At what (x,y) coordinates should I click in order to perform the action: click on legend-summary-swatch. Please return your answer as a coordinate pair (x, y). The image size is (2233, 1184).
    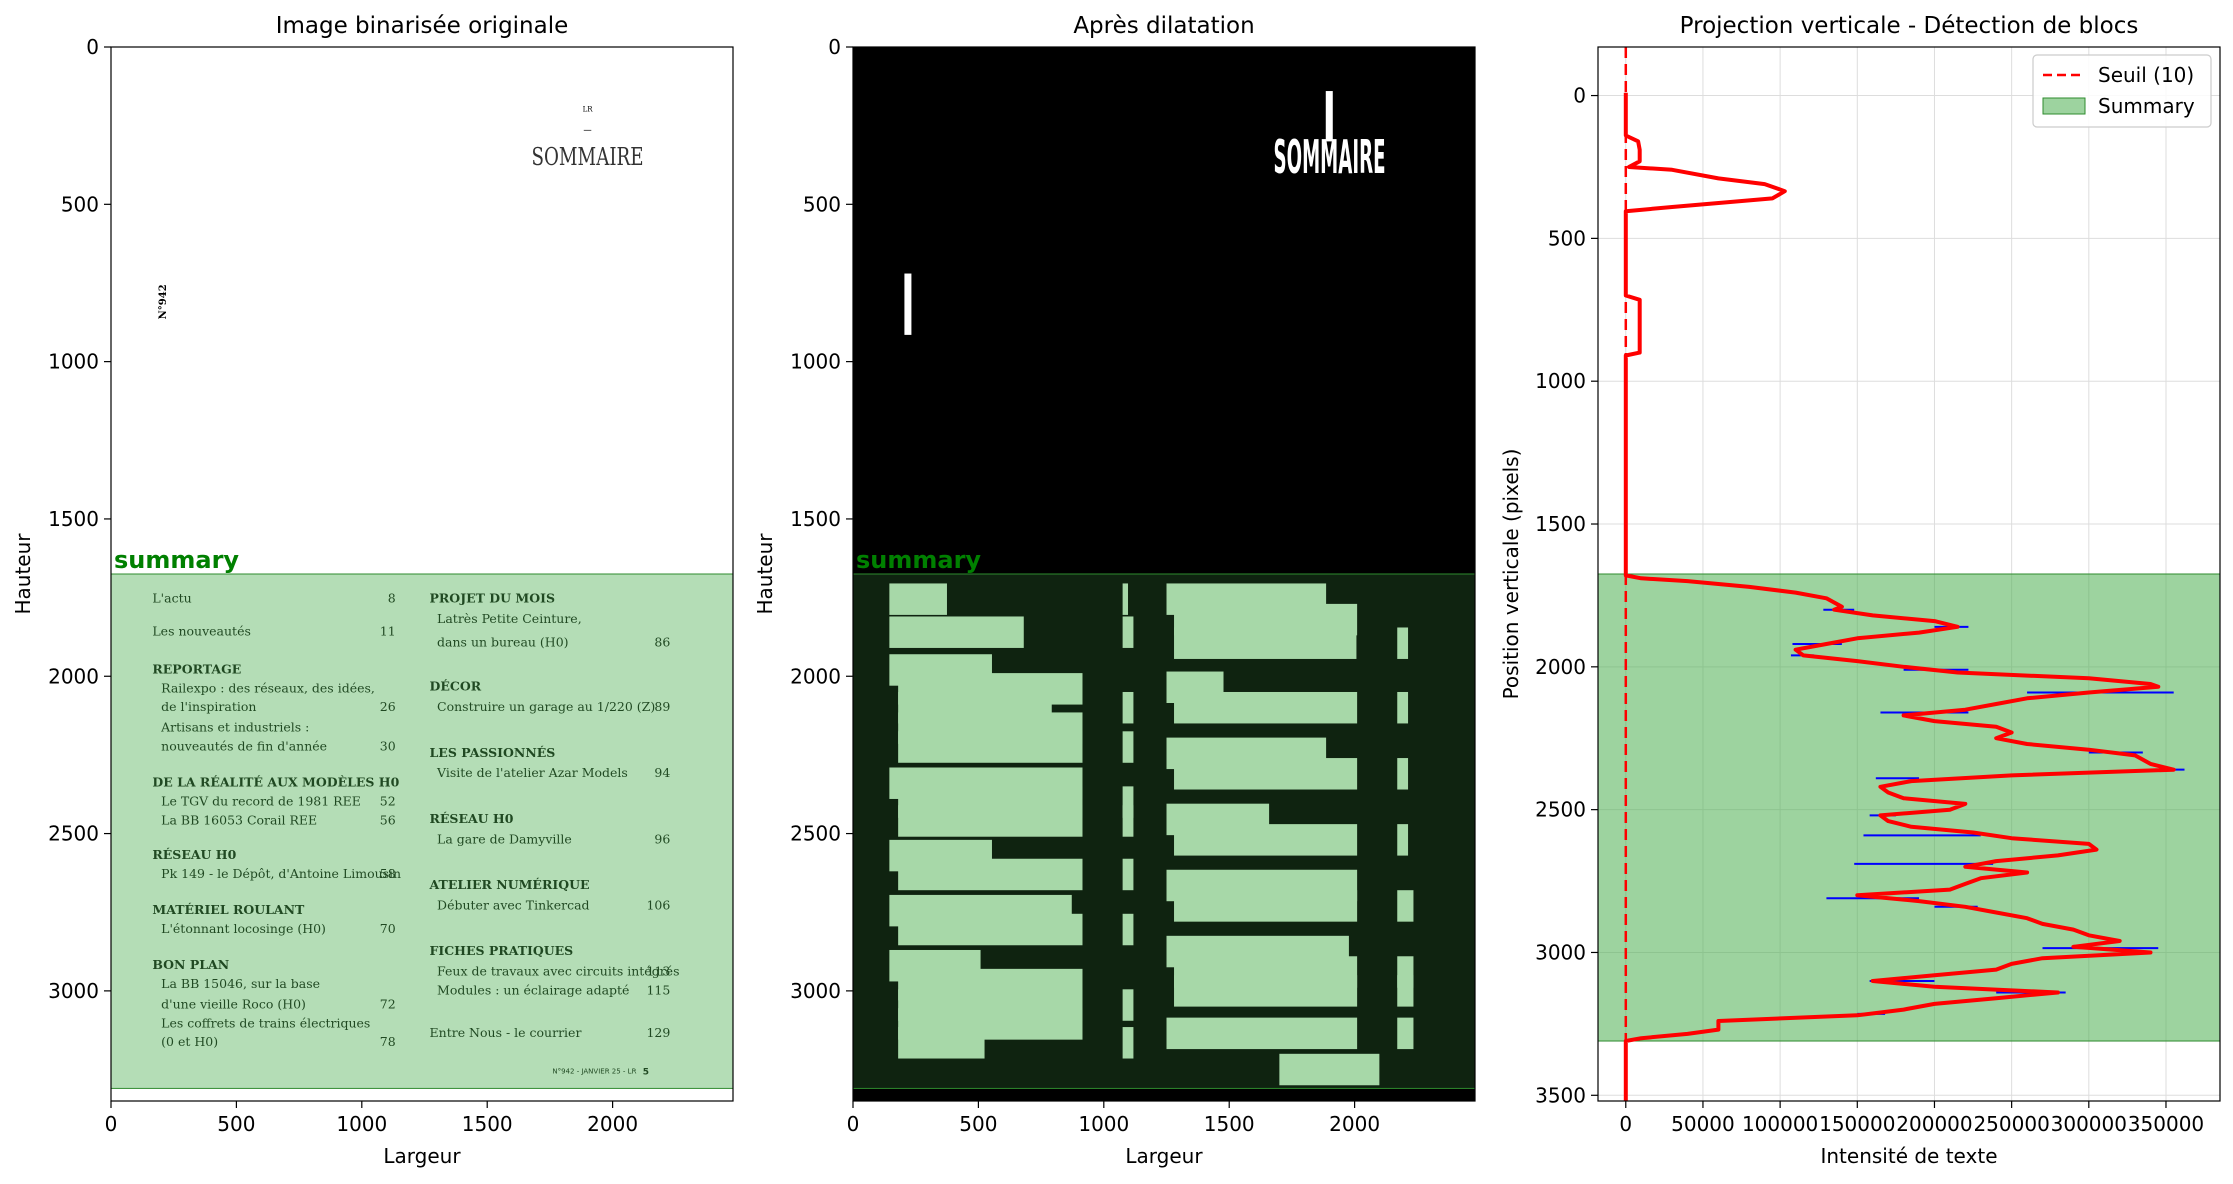
    Looking at the image, I should click on (2064, 106).